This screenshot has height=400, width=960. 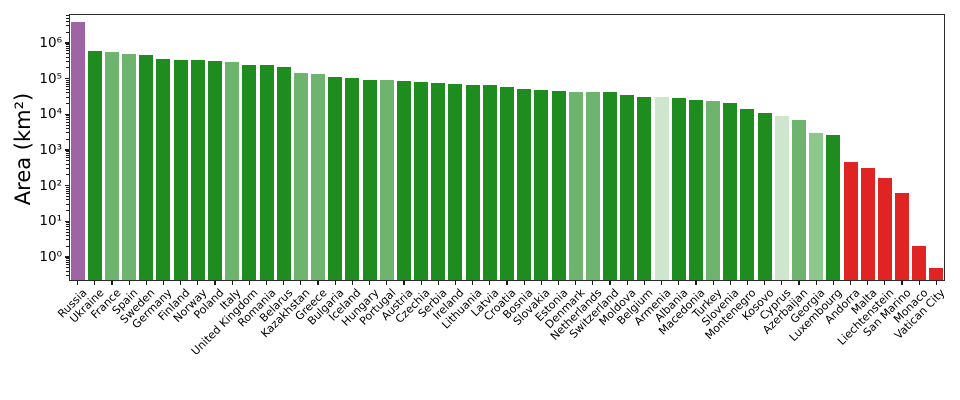 I want to click on bar-latvia, so click(x=489, y=182).